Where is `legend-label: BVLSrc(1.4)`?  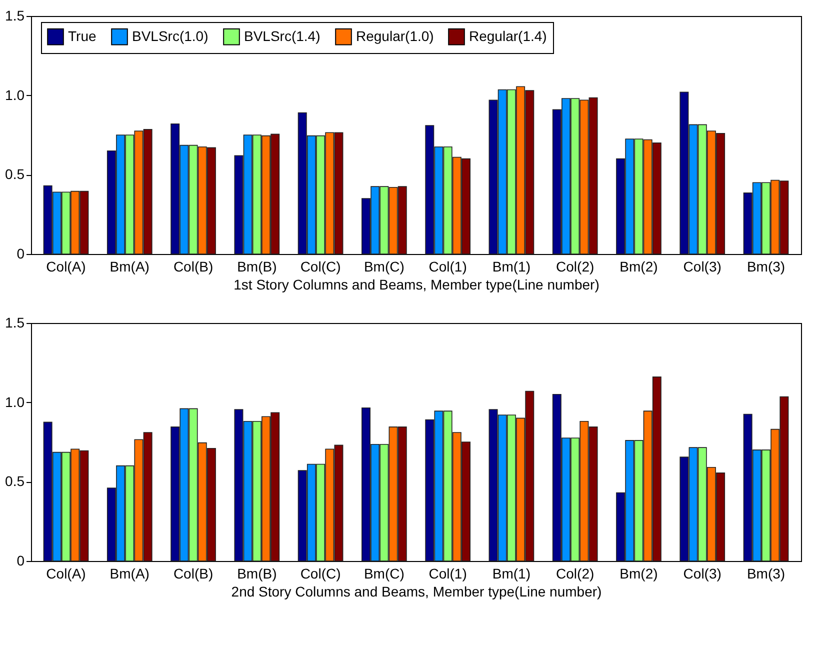
legend-label: BVLSrc(1.4) is located at coordinates (282, 36).